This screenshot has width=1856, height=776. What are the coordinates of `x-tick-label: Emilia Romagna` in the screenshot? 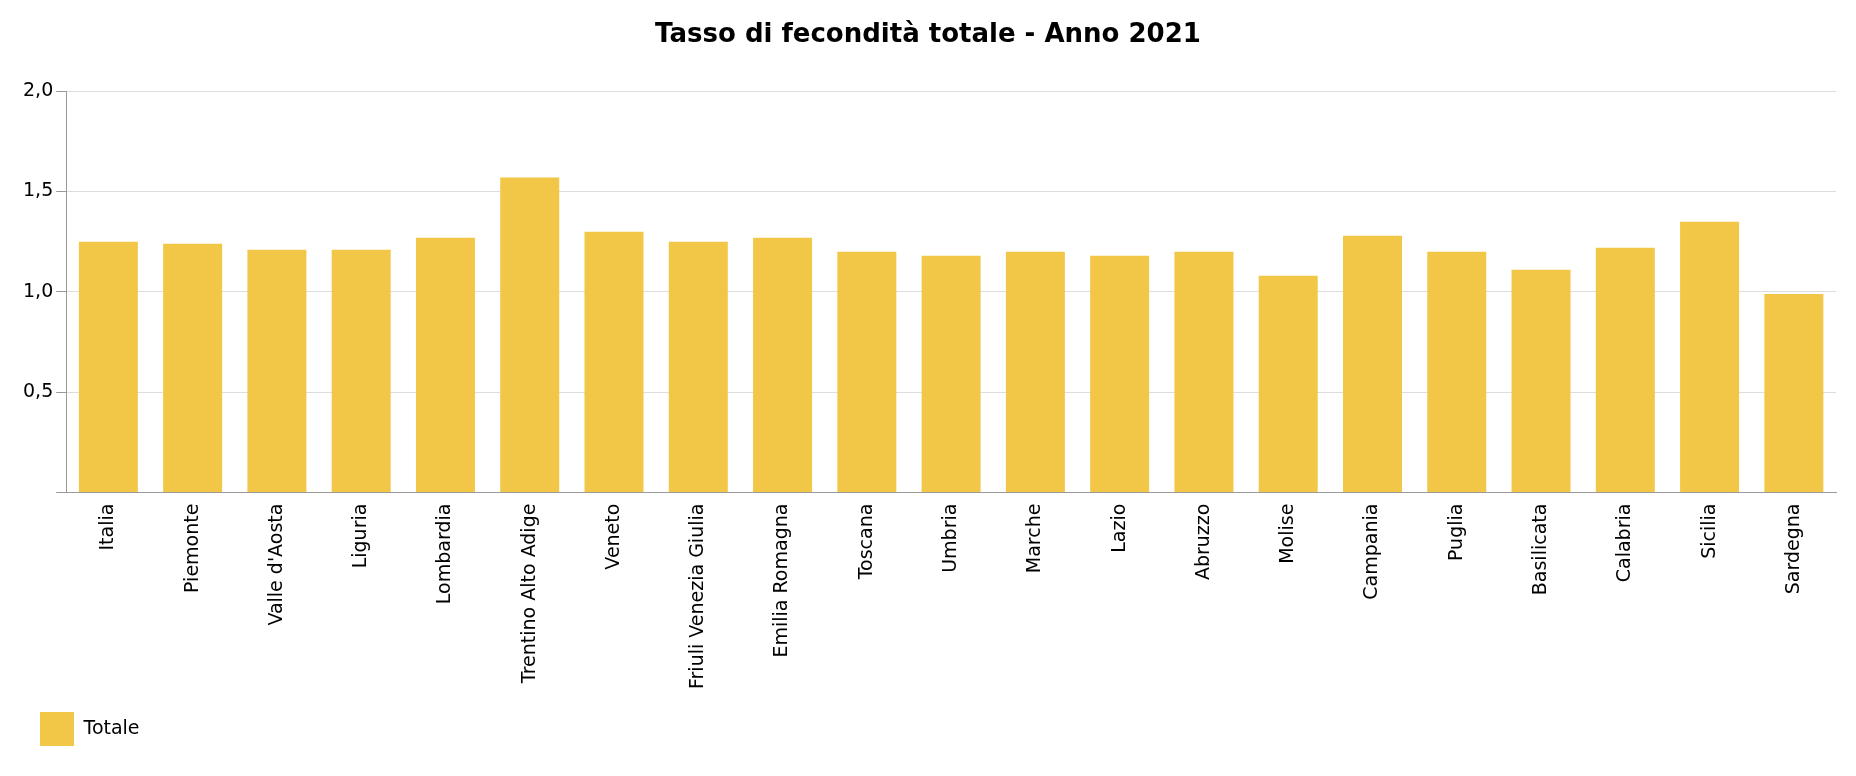 It's located at (780, 580).